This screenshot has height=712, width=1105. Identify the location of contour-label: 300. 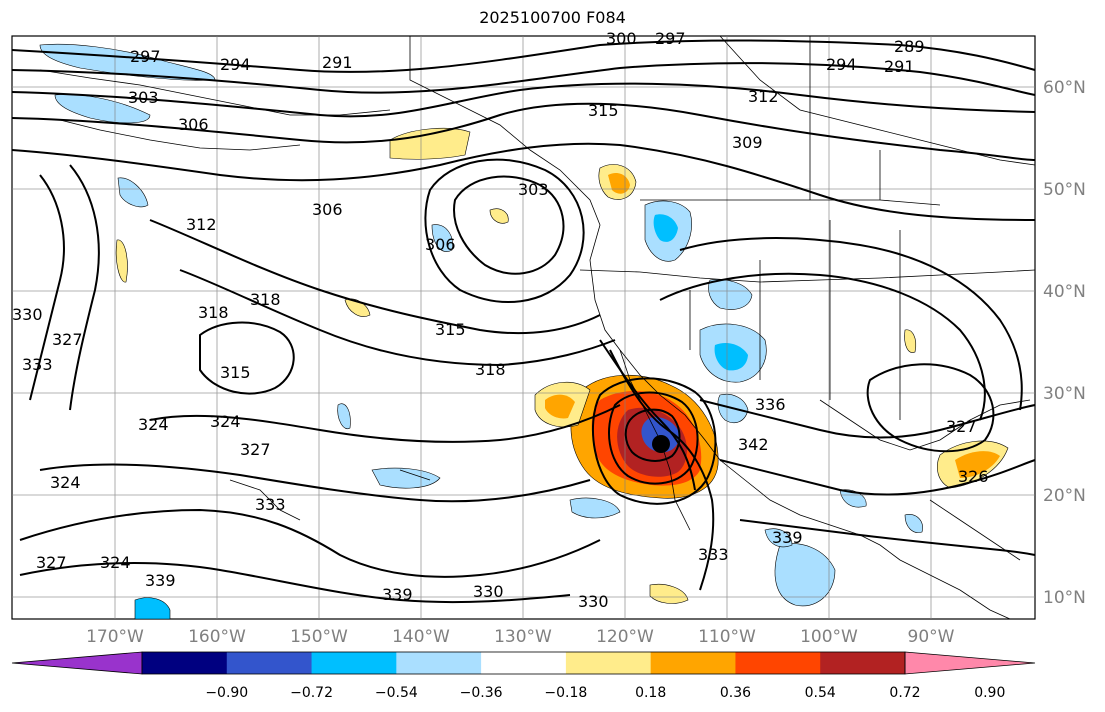
(621, 38).